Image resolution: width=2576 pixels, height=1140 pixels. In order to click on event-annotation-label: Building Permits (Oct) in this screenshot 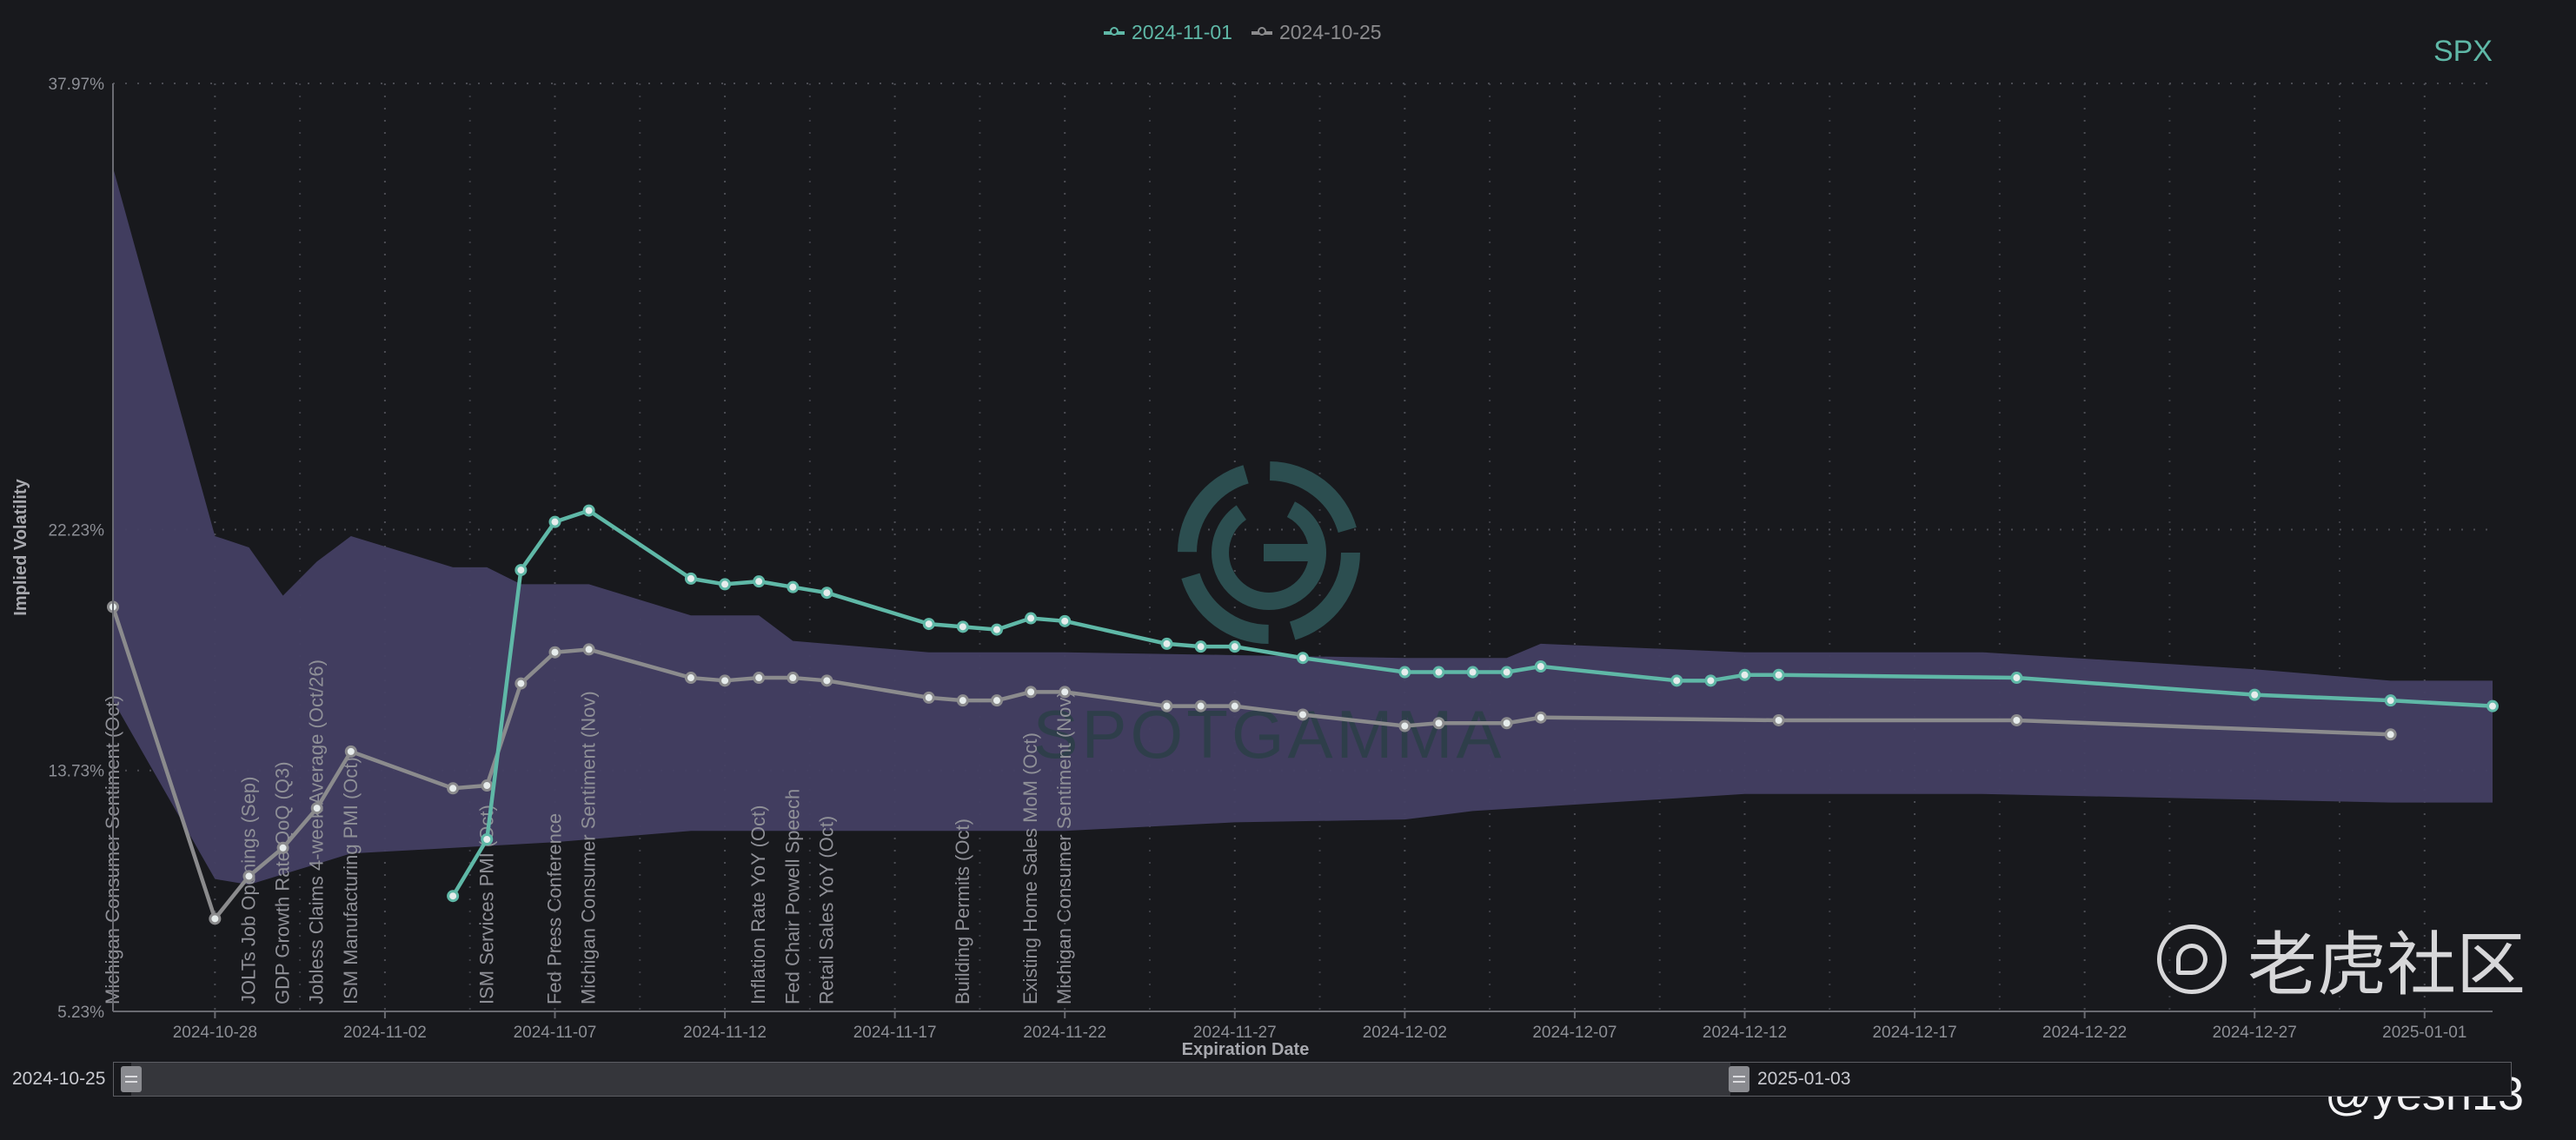, I will do `click(962, 912)`.